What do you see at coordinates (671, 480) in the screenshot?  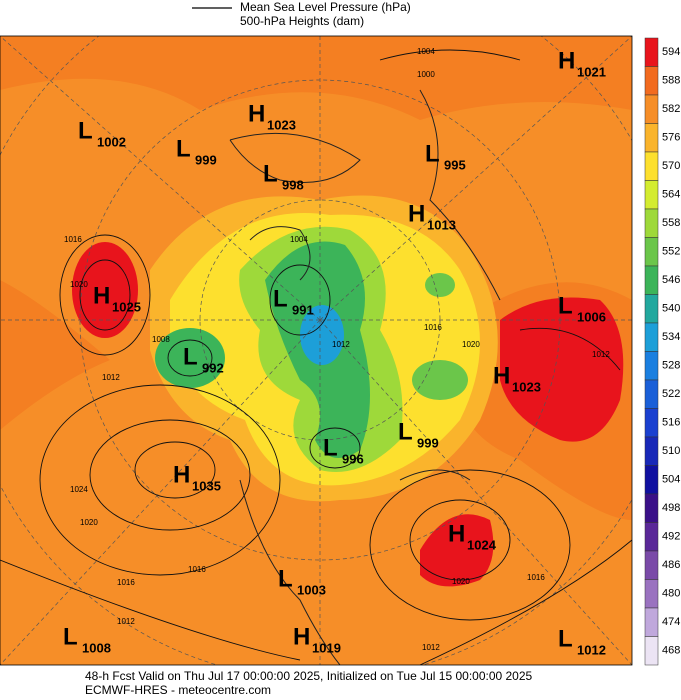 I see `colorbar-label: 504` at bounding box center [671, 480].